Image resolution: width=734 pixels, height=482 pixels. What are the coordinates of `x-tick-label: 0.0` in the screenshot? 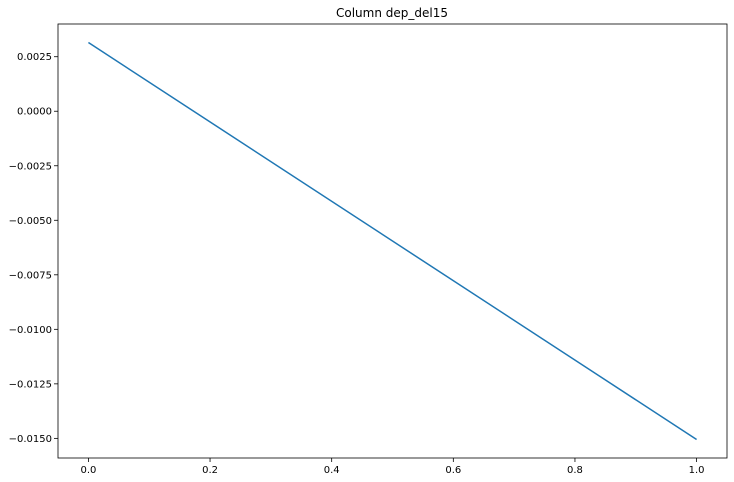 It's located at (88, 470).